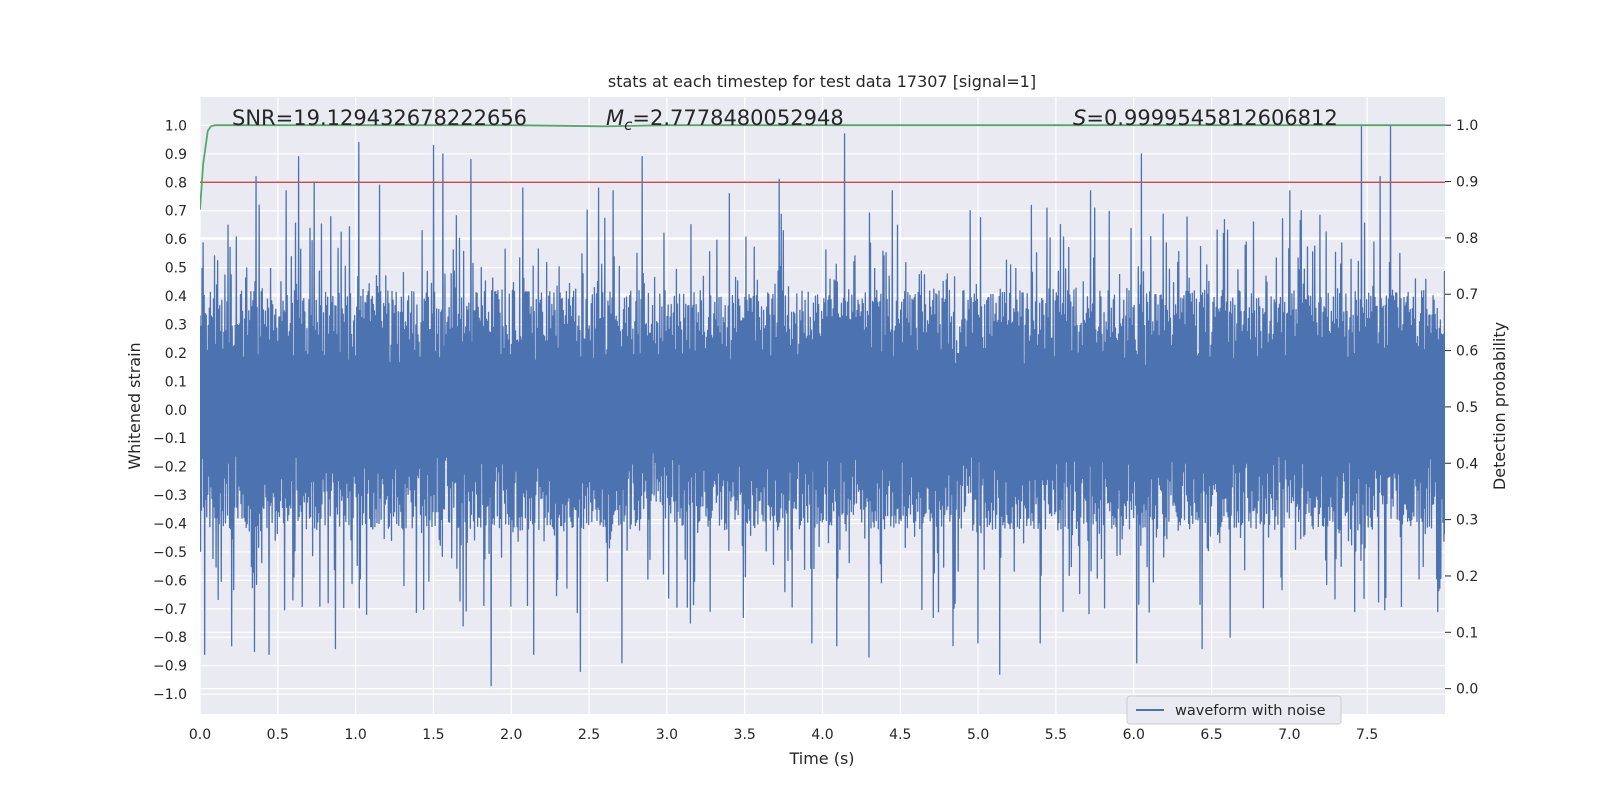  I want to click on y-right-axis-ticks: 1.0 0.9 0.8 0.7 0.6 0.5 0.4 0.3 0.2 0.1 0.0, so click(1461, 408).